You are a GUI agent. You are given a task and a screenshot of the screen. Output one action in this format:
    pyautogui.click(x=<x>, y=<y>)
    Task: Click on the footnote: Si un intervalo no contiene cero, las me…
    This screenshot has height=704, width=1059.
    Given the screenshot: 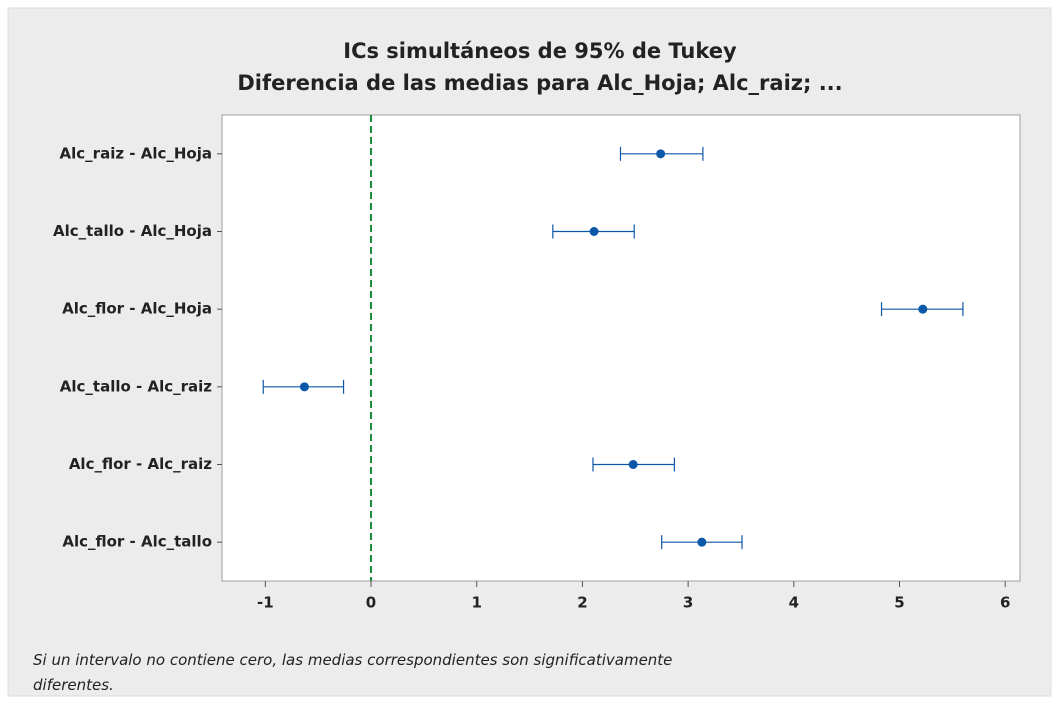 What is the action you would take?
    pyautogui.click(x=353, y=672)
    